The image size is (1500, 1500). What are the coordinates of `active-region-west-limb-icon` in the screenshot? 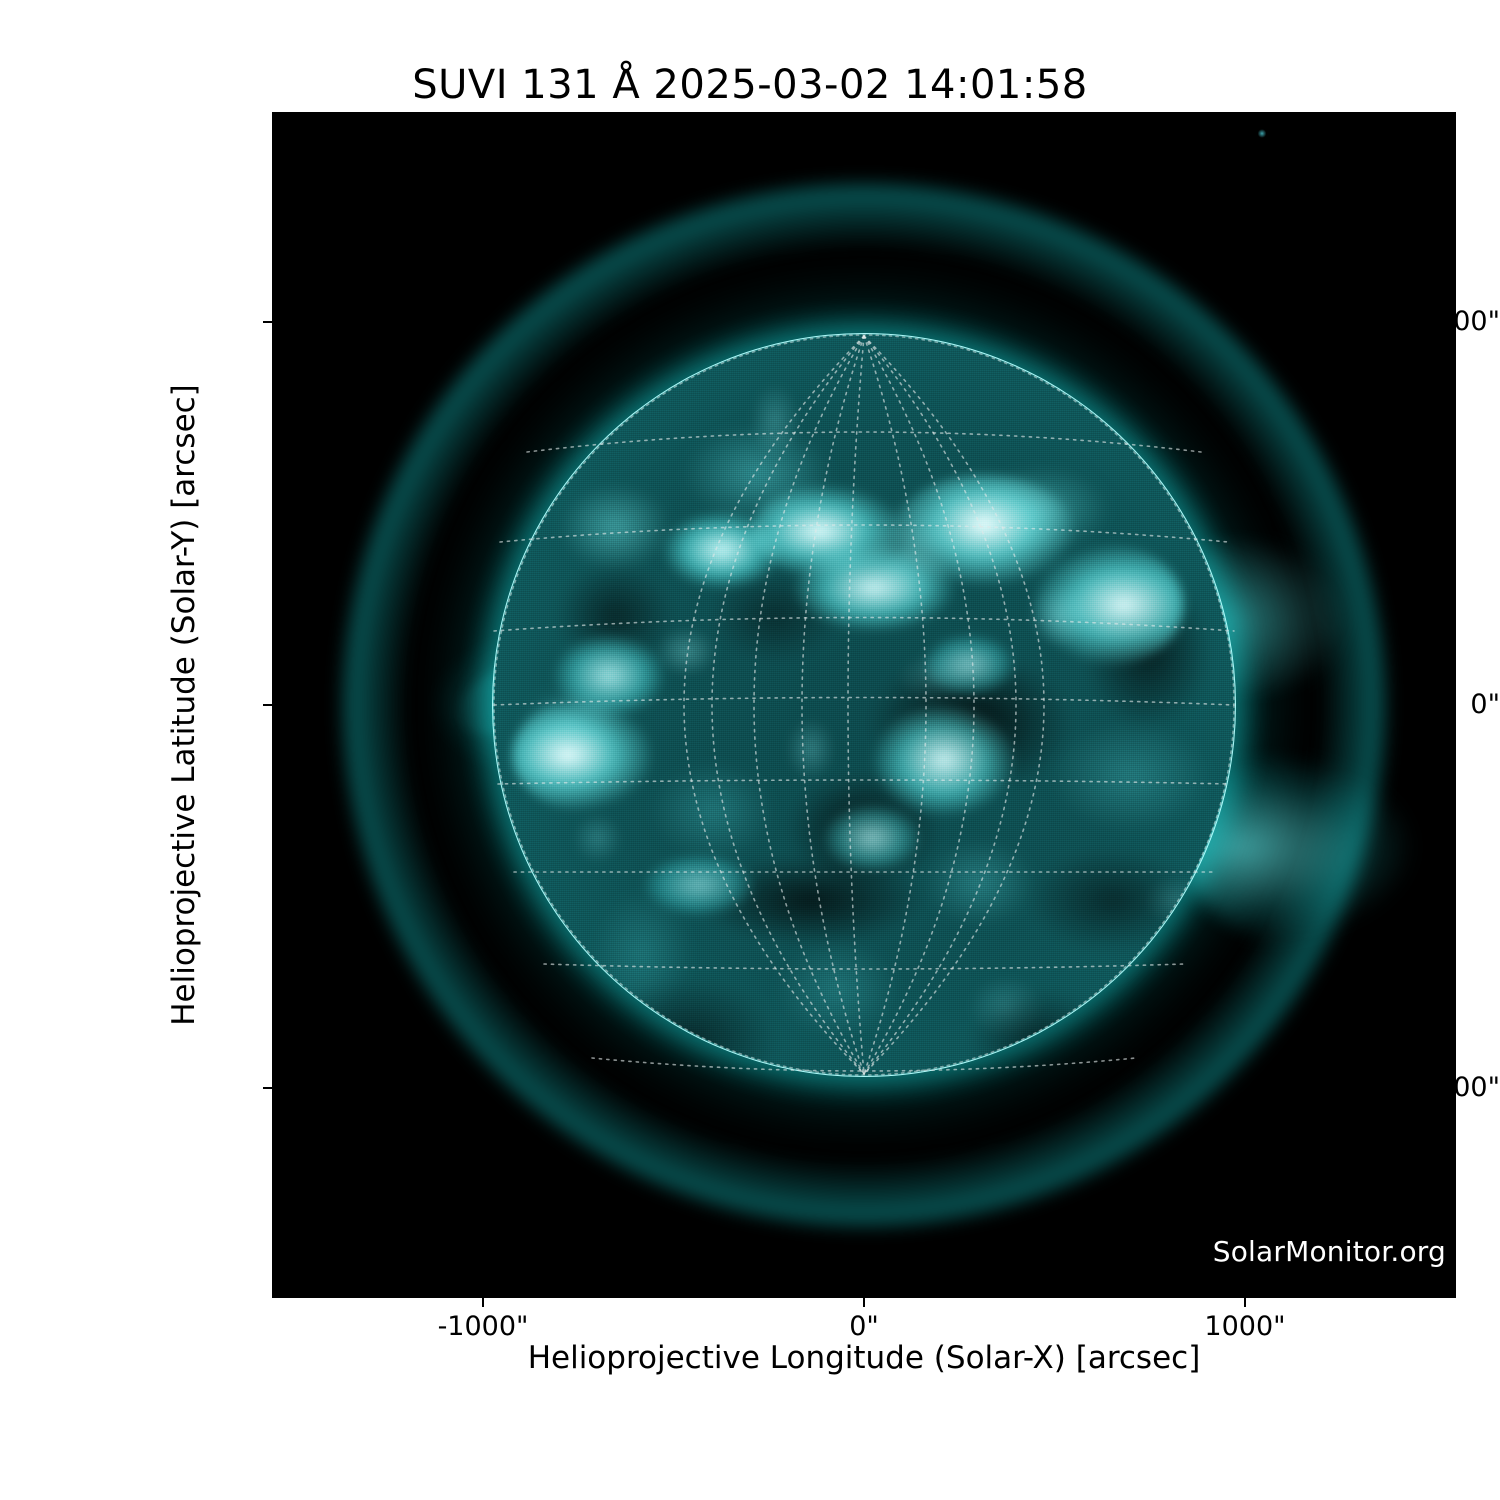 It's located at (1109, 605).